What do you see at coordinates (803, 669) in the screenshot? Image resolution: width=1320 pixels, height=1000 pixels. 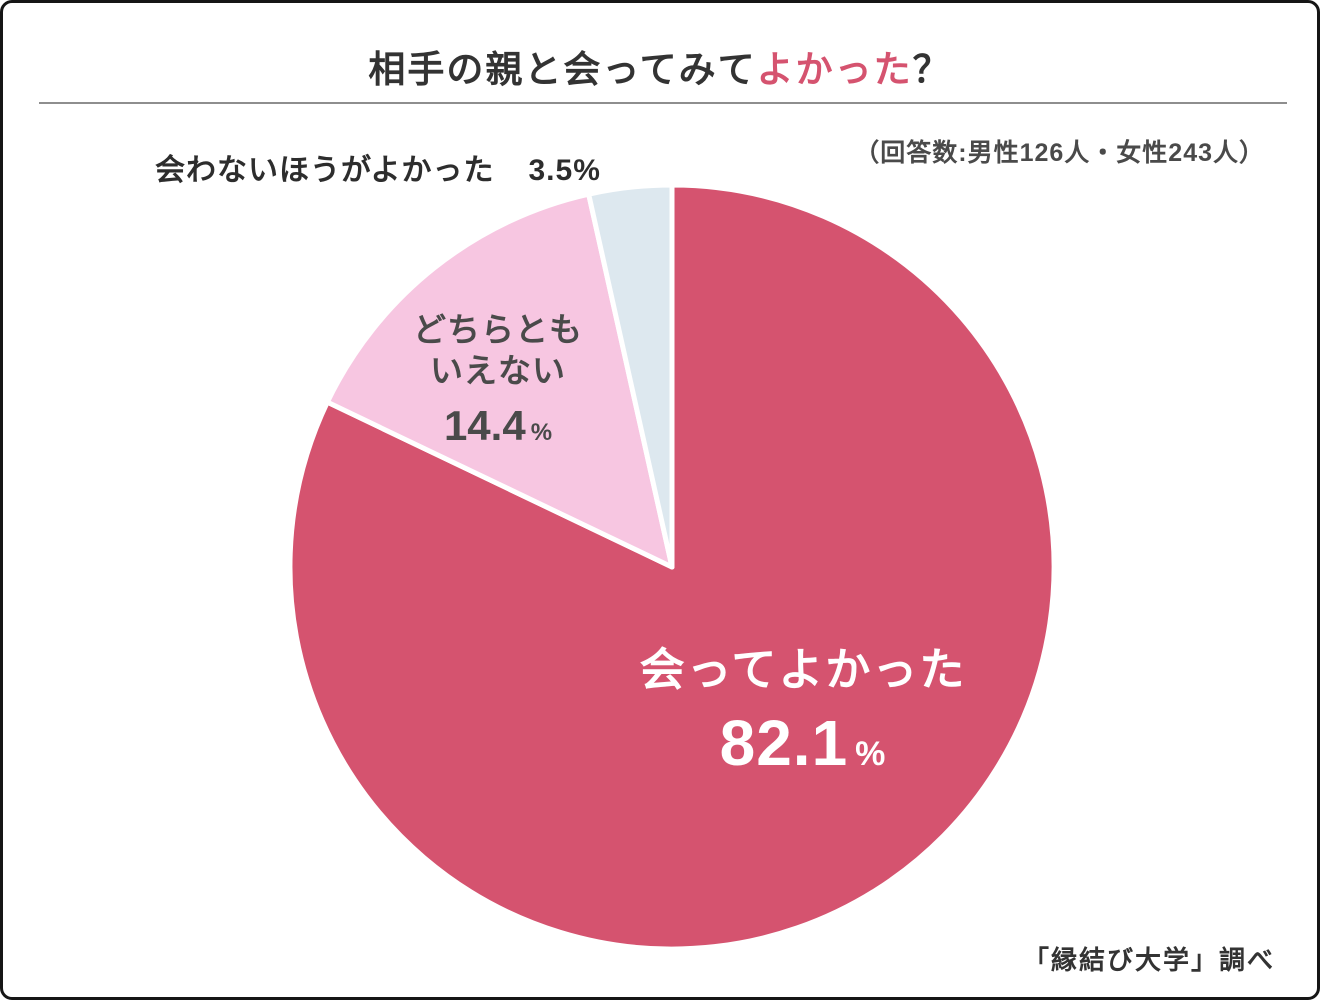 I see `main-slice-label-text: 会ってよかった` at bounding box center [803, 669].